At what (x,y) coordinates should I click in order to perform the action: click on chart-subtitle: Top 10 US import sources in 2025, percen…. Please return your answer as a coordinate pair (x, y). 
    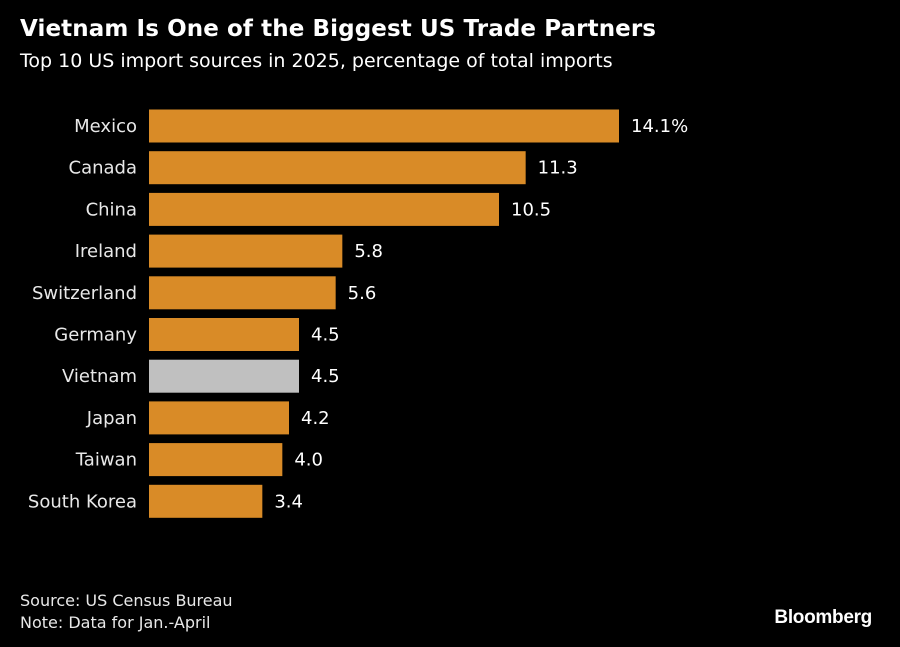
    Looking at the image, I should click on (316, 61).